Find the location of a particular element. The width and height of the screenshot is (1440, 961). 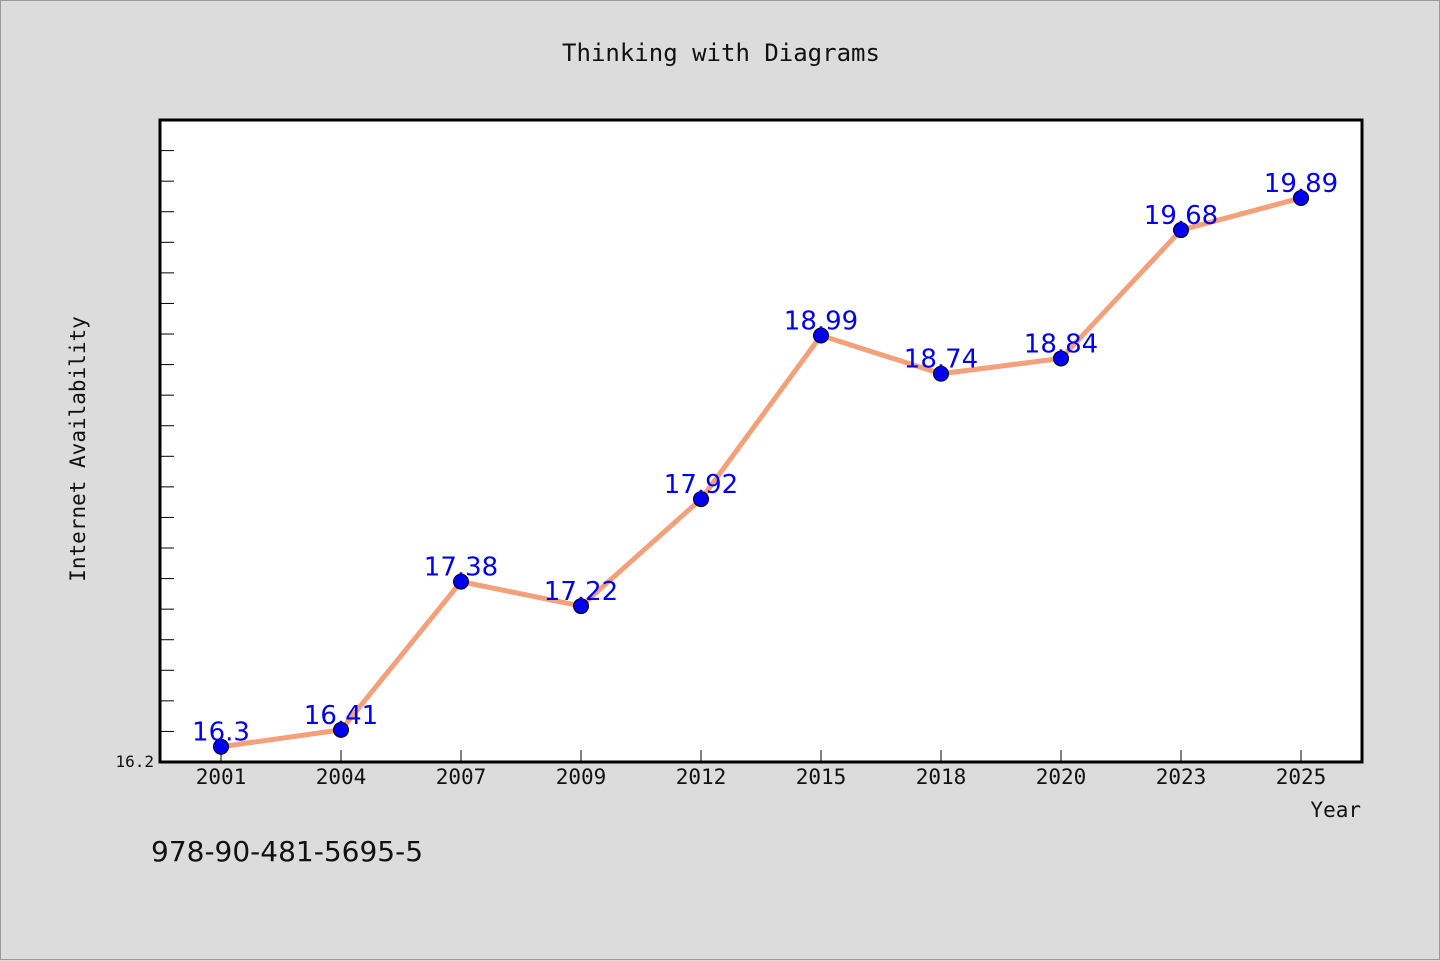

x-axis-label: Year is located at coordinates (1335, 810).